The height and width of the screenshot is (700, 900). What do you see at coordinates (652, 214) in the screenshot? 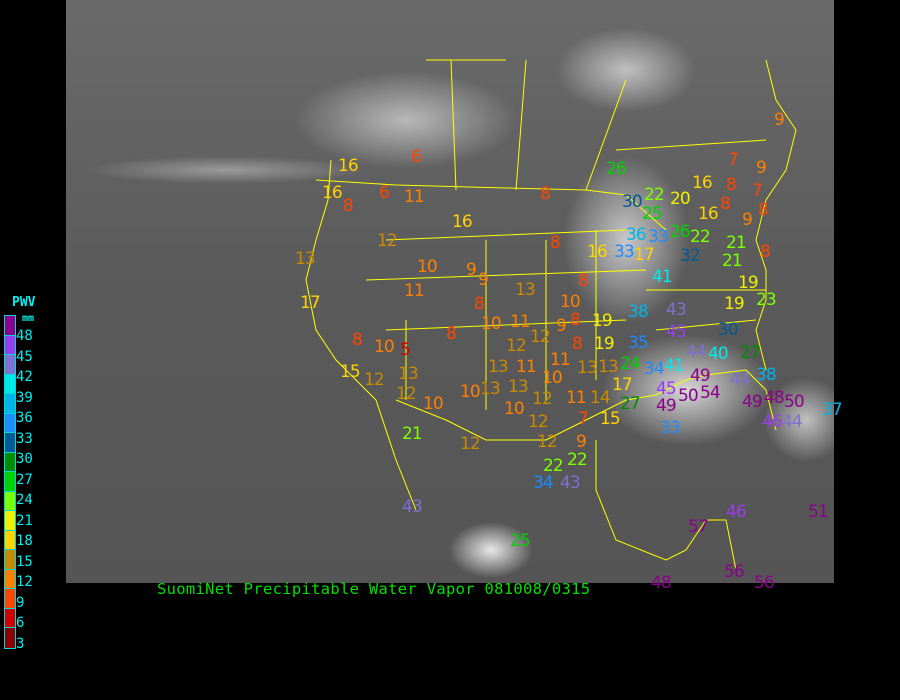
I see `station-pwv-value: 25` at bounding box center [652, 214].